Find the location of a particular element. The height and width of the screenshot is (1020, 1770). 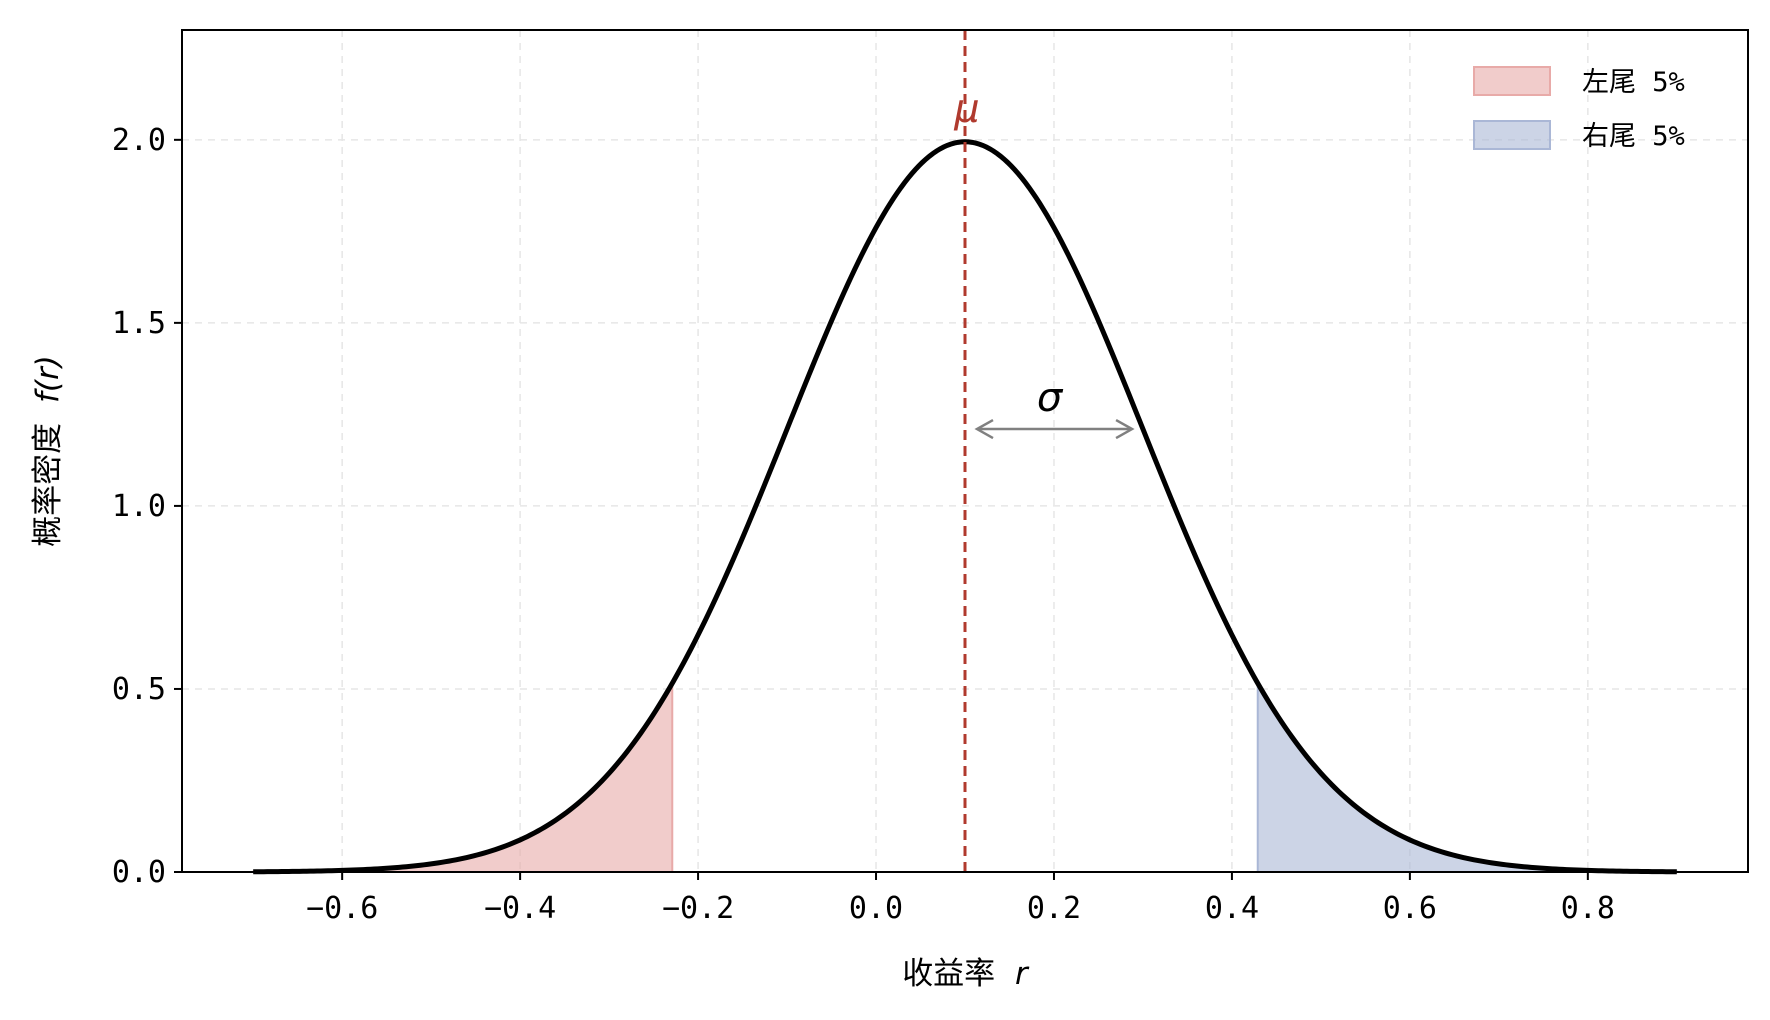

y-tick-label-3: 1.5 is located at coordinates (139, 323).